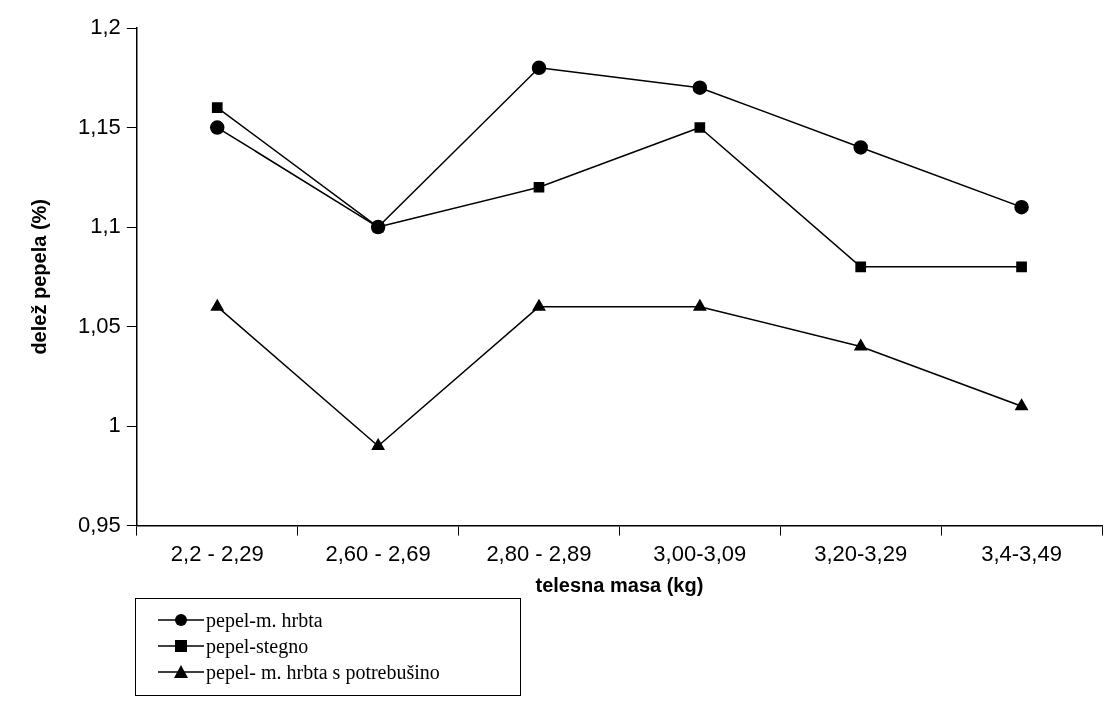 Image resolution: width=1120 pixels, height=704 pixels. What do you see at coordinates (264, 620) in the screenshot?
I see `legend-label: pepel-m. hrbta` at bounding box center [264, 620].